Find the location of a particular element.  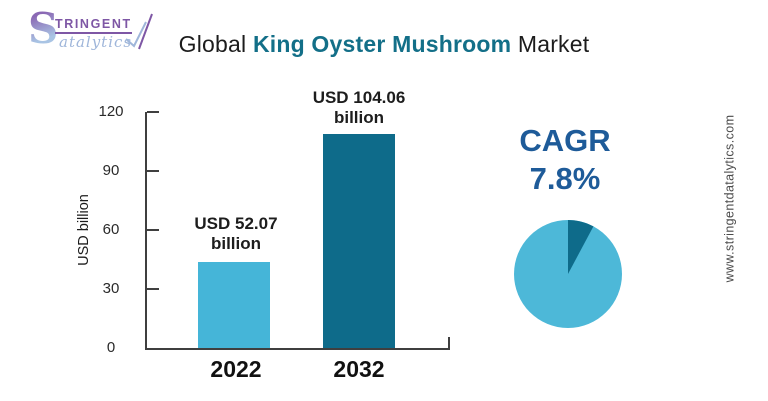

cagr-value: 7.8% is located at coordinates (565, 178).